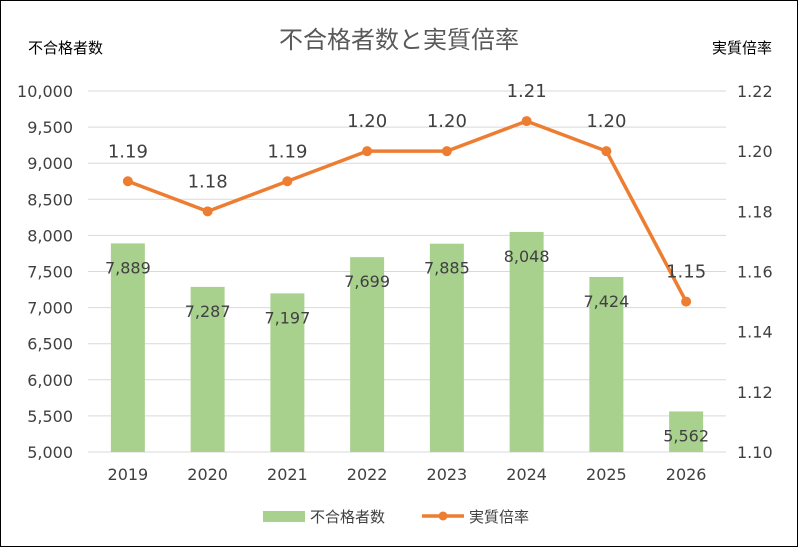  What do you see at coordinates (527, 91) in the screenshot?
I see `line-data-label: 1.21` at bounding box center [527, 91].